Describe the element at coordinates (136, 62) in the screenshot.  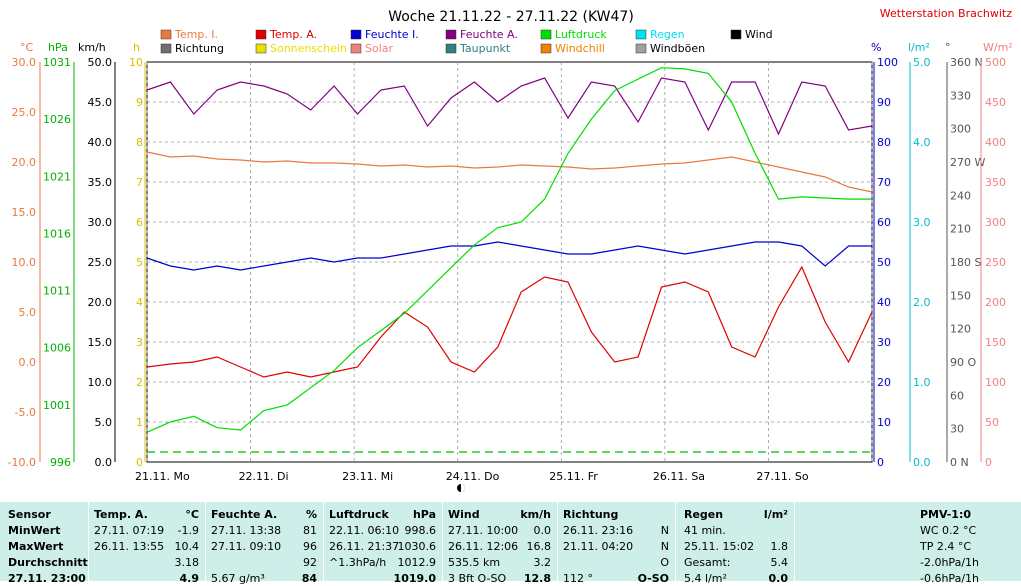
I see `hours-axis-tick: 10` at that location.